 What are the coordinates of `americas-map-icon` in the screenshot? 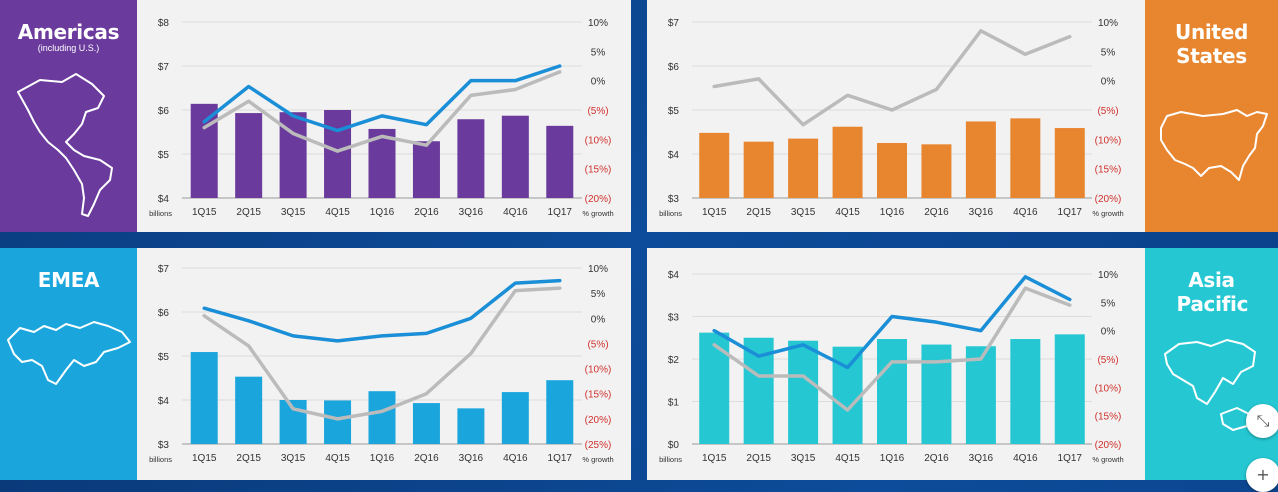 It's located at (65, 145).